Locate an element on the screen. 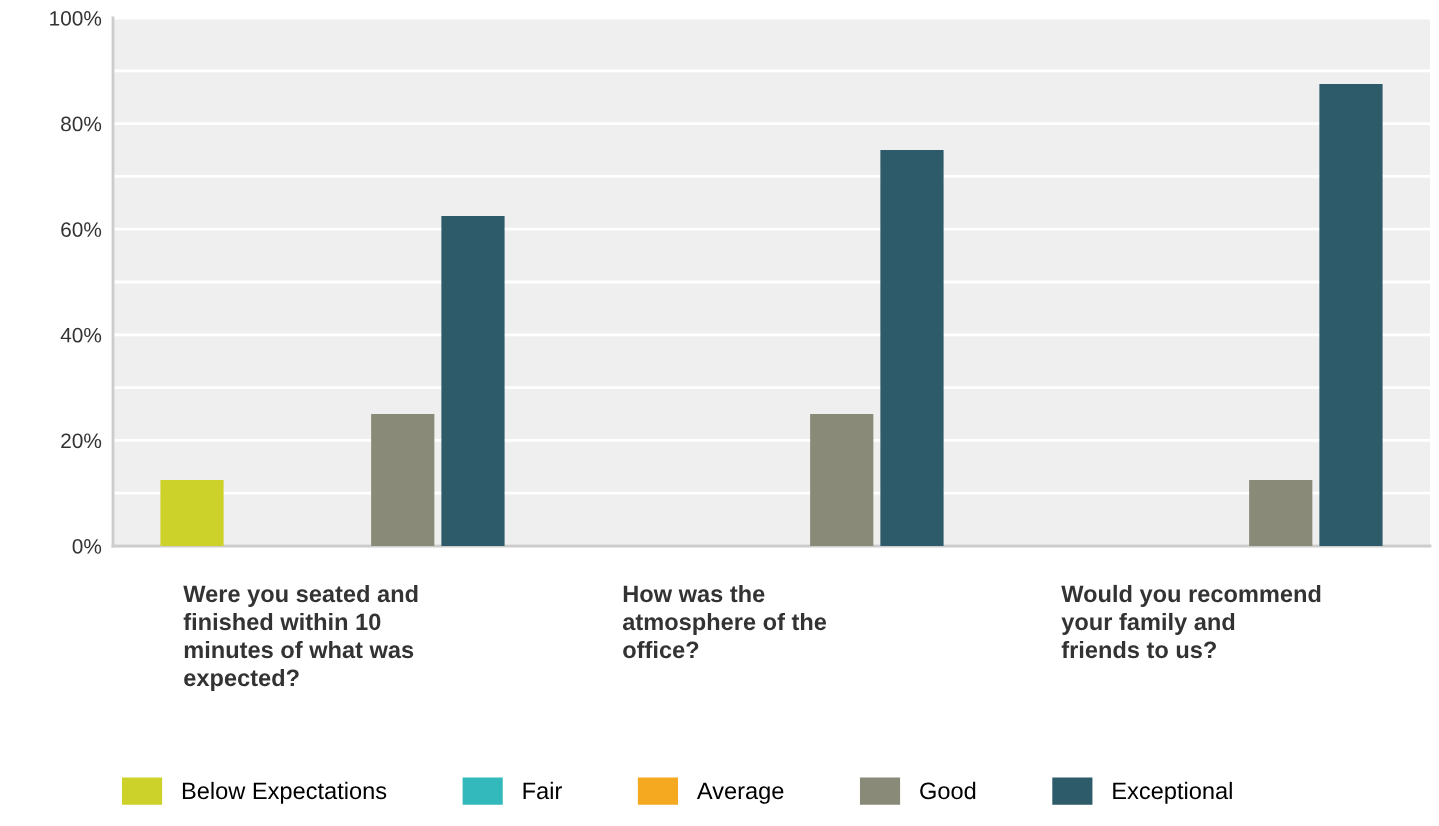  y-tick-label: 60% is located at coordinates (81, 229).